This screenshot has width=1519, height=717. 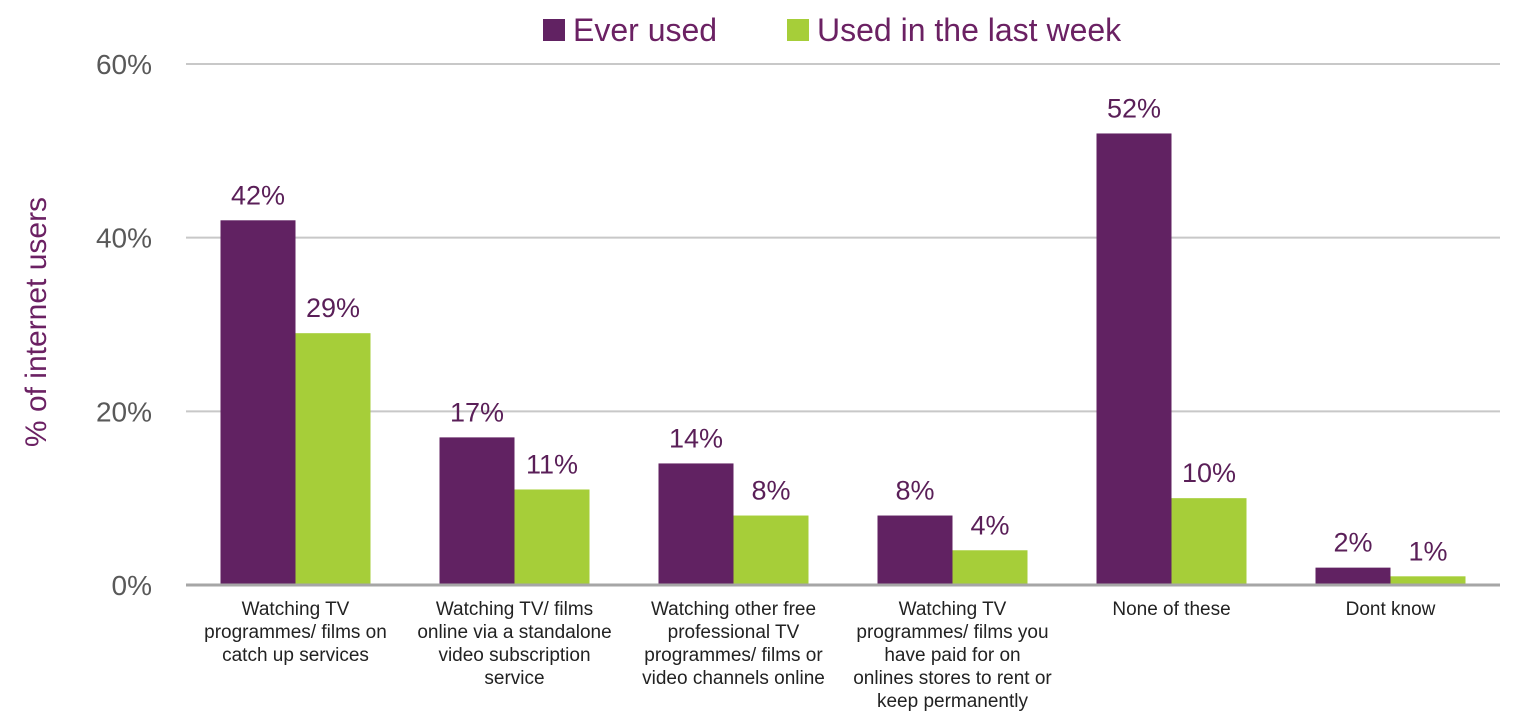 I want to click on data-label: 14%, so click(x=696, y=438).